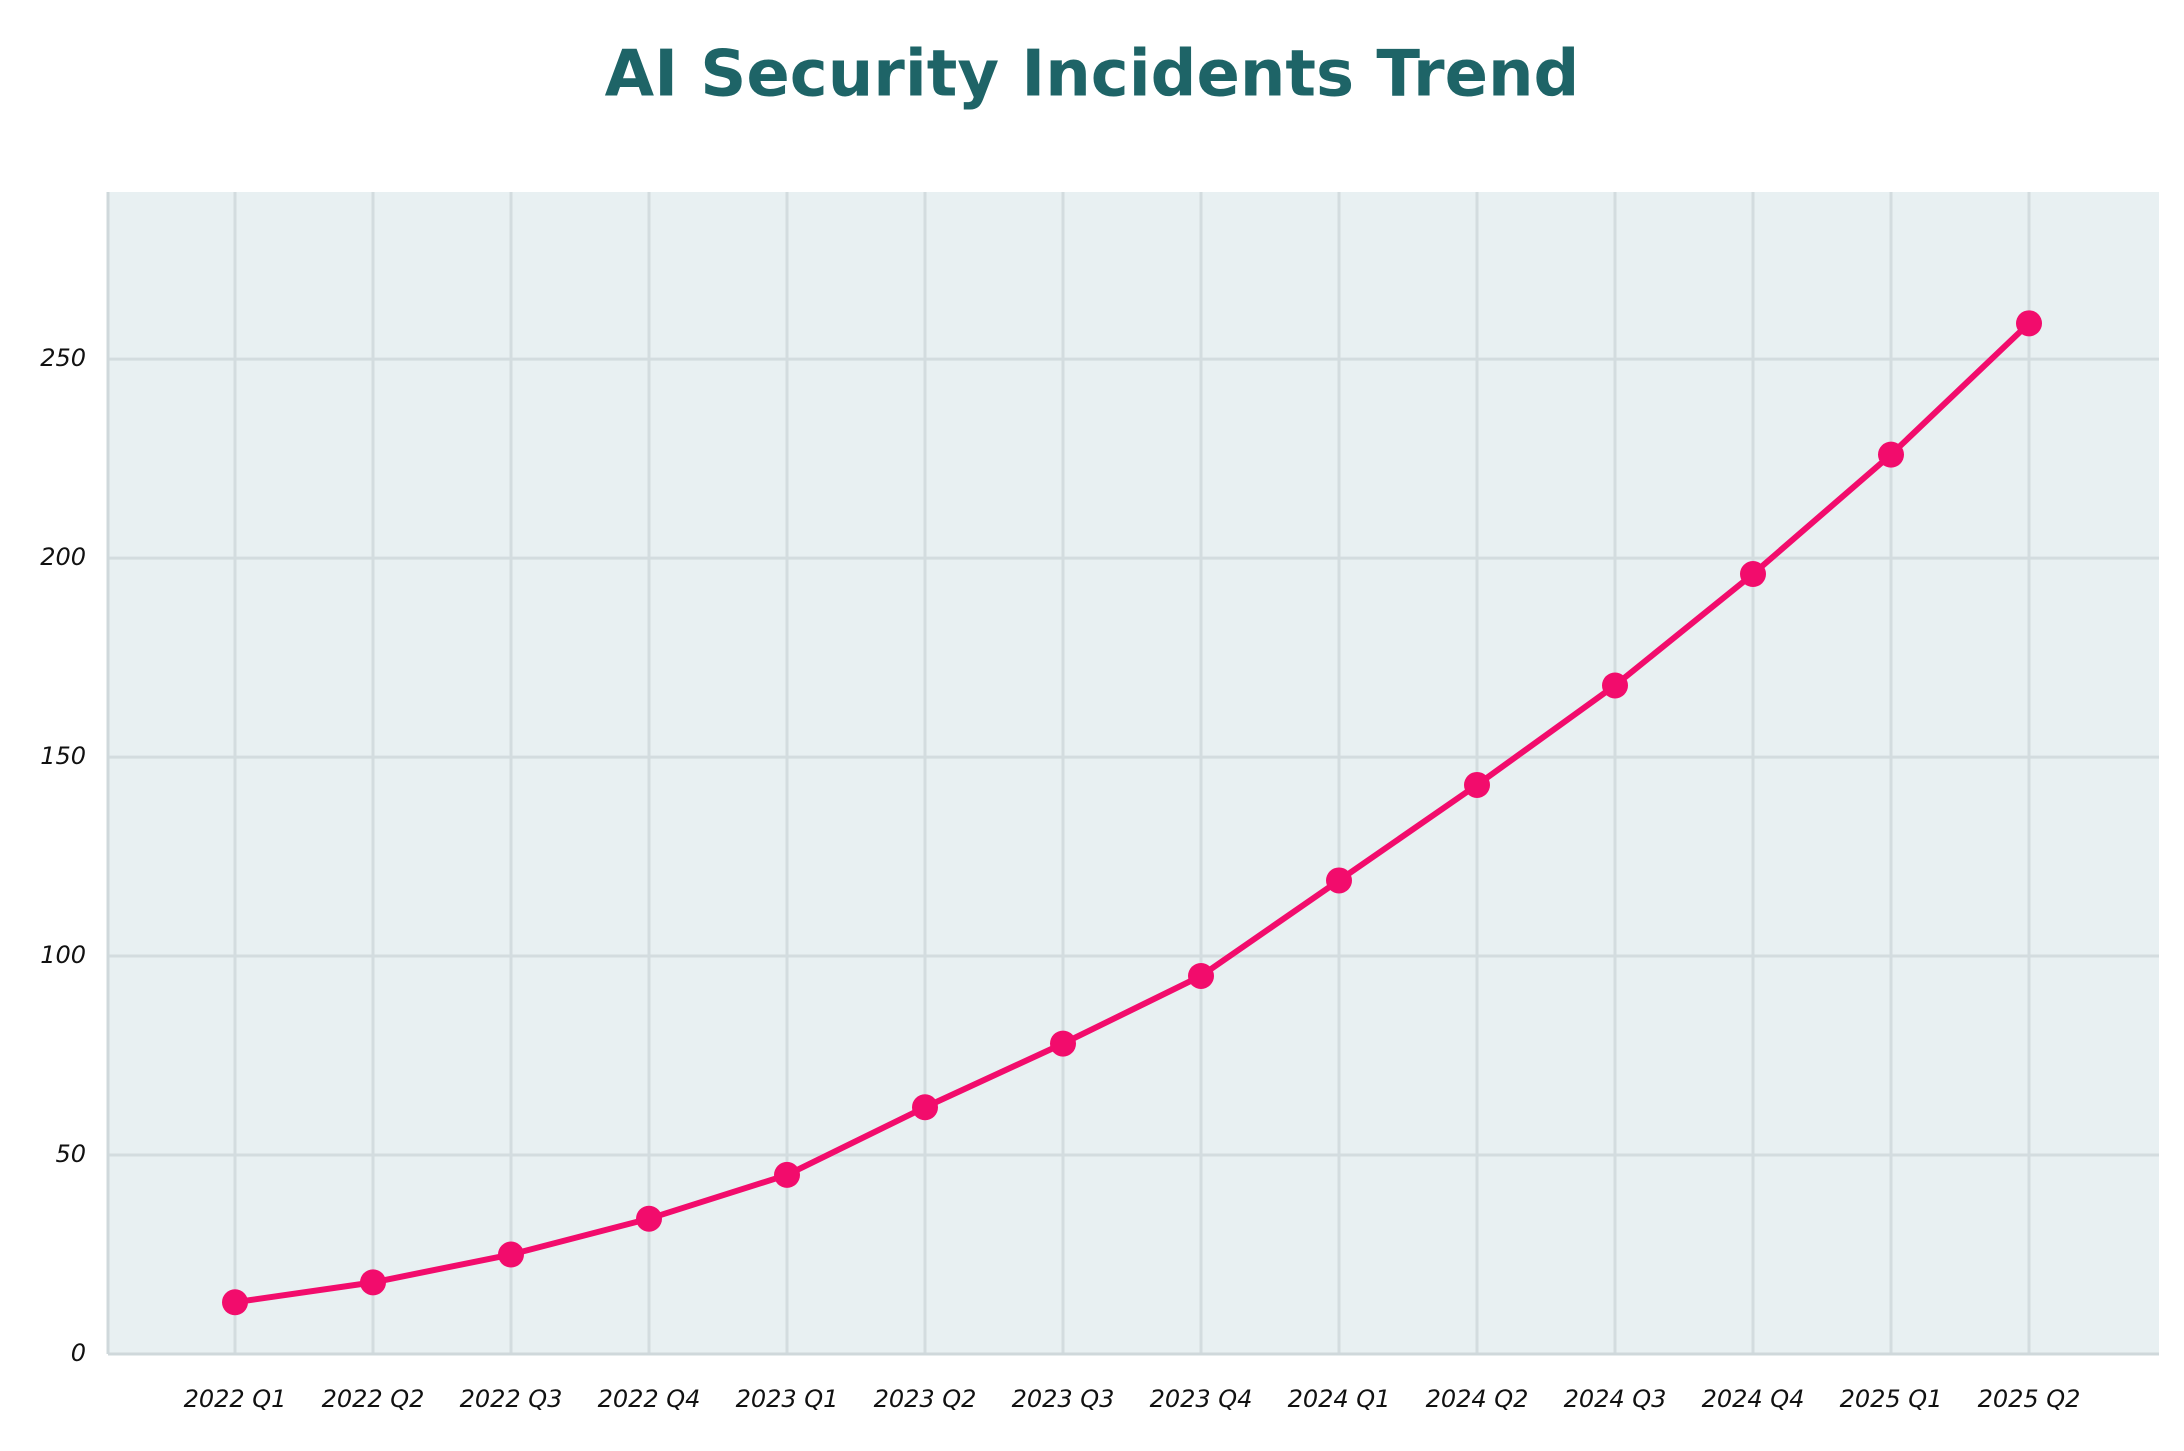 The image size is (2184, 1451). I want to click on x-tick-label: 2023 Q4, so click(1201, 1399).